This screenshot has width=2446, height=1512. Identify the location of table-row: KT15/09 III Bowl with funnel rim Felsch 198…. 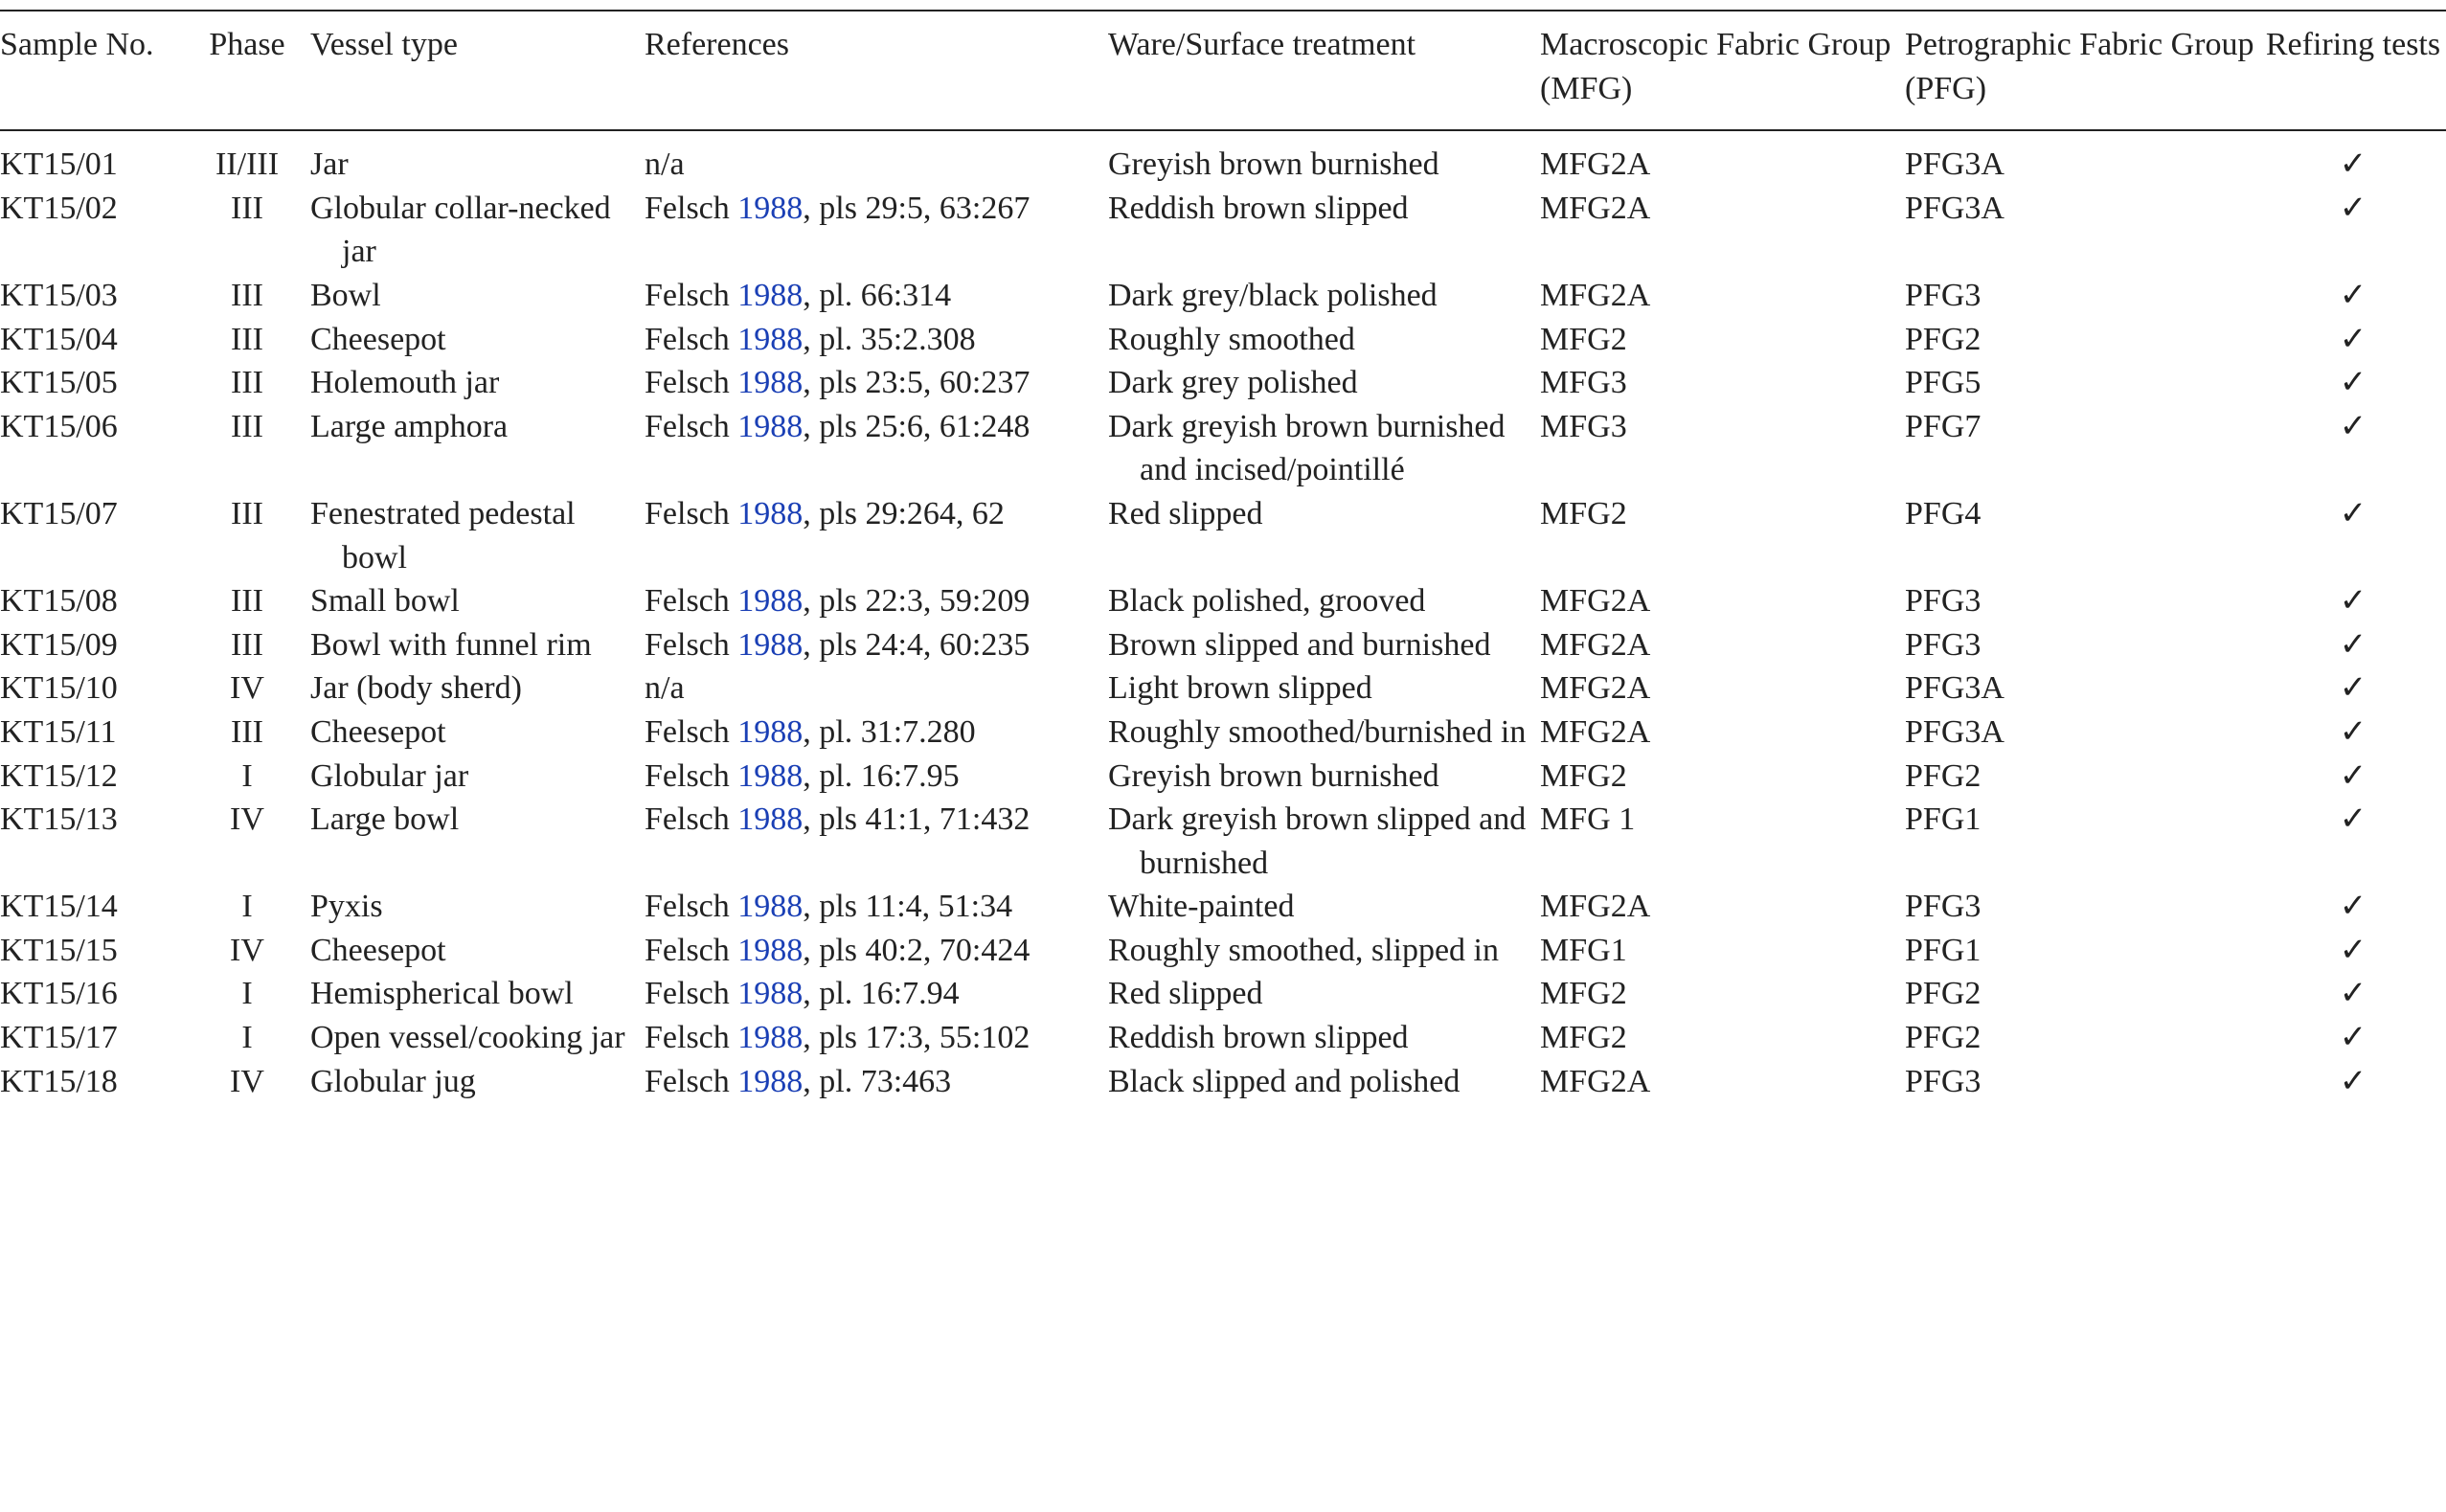
(1223, 645).